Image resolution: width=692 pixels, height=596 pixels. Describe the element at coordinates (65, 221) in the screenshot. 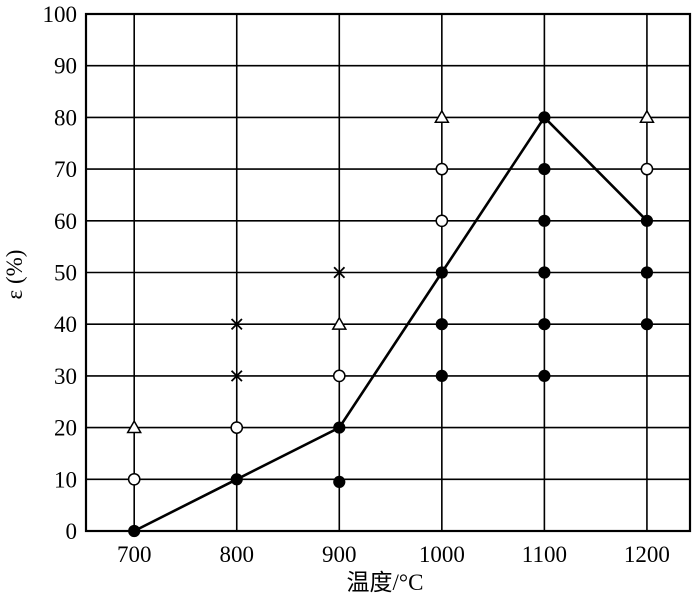

I see `y-tick-label-60: 60` at that location.